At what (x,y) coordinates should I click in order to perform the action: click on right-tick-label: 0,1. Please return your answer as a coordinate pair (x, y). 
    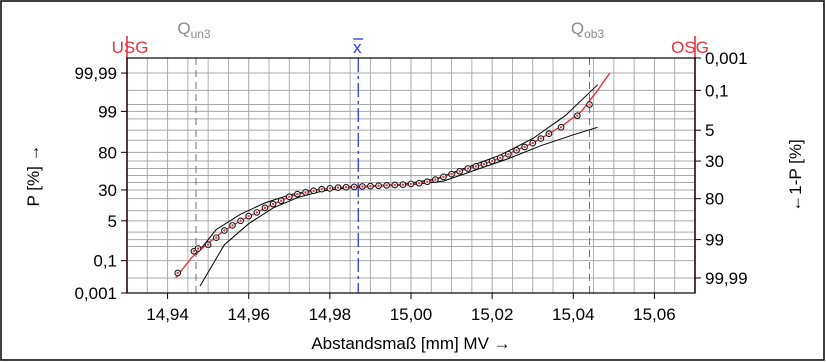
    Looking at the image, I should click on (717, 90).